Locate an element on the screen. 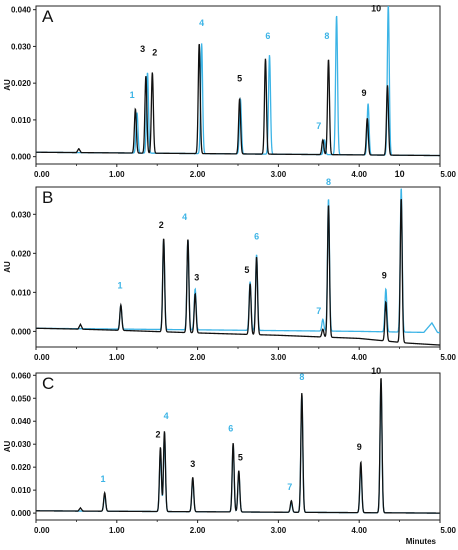  y-tick-label: 0.050 is located at coordinates (21, 398).